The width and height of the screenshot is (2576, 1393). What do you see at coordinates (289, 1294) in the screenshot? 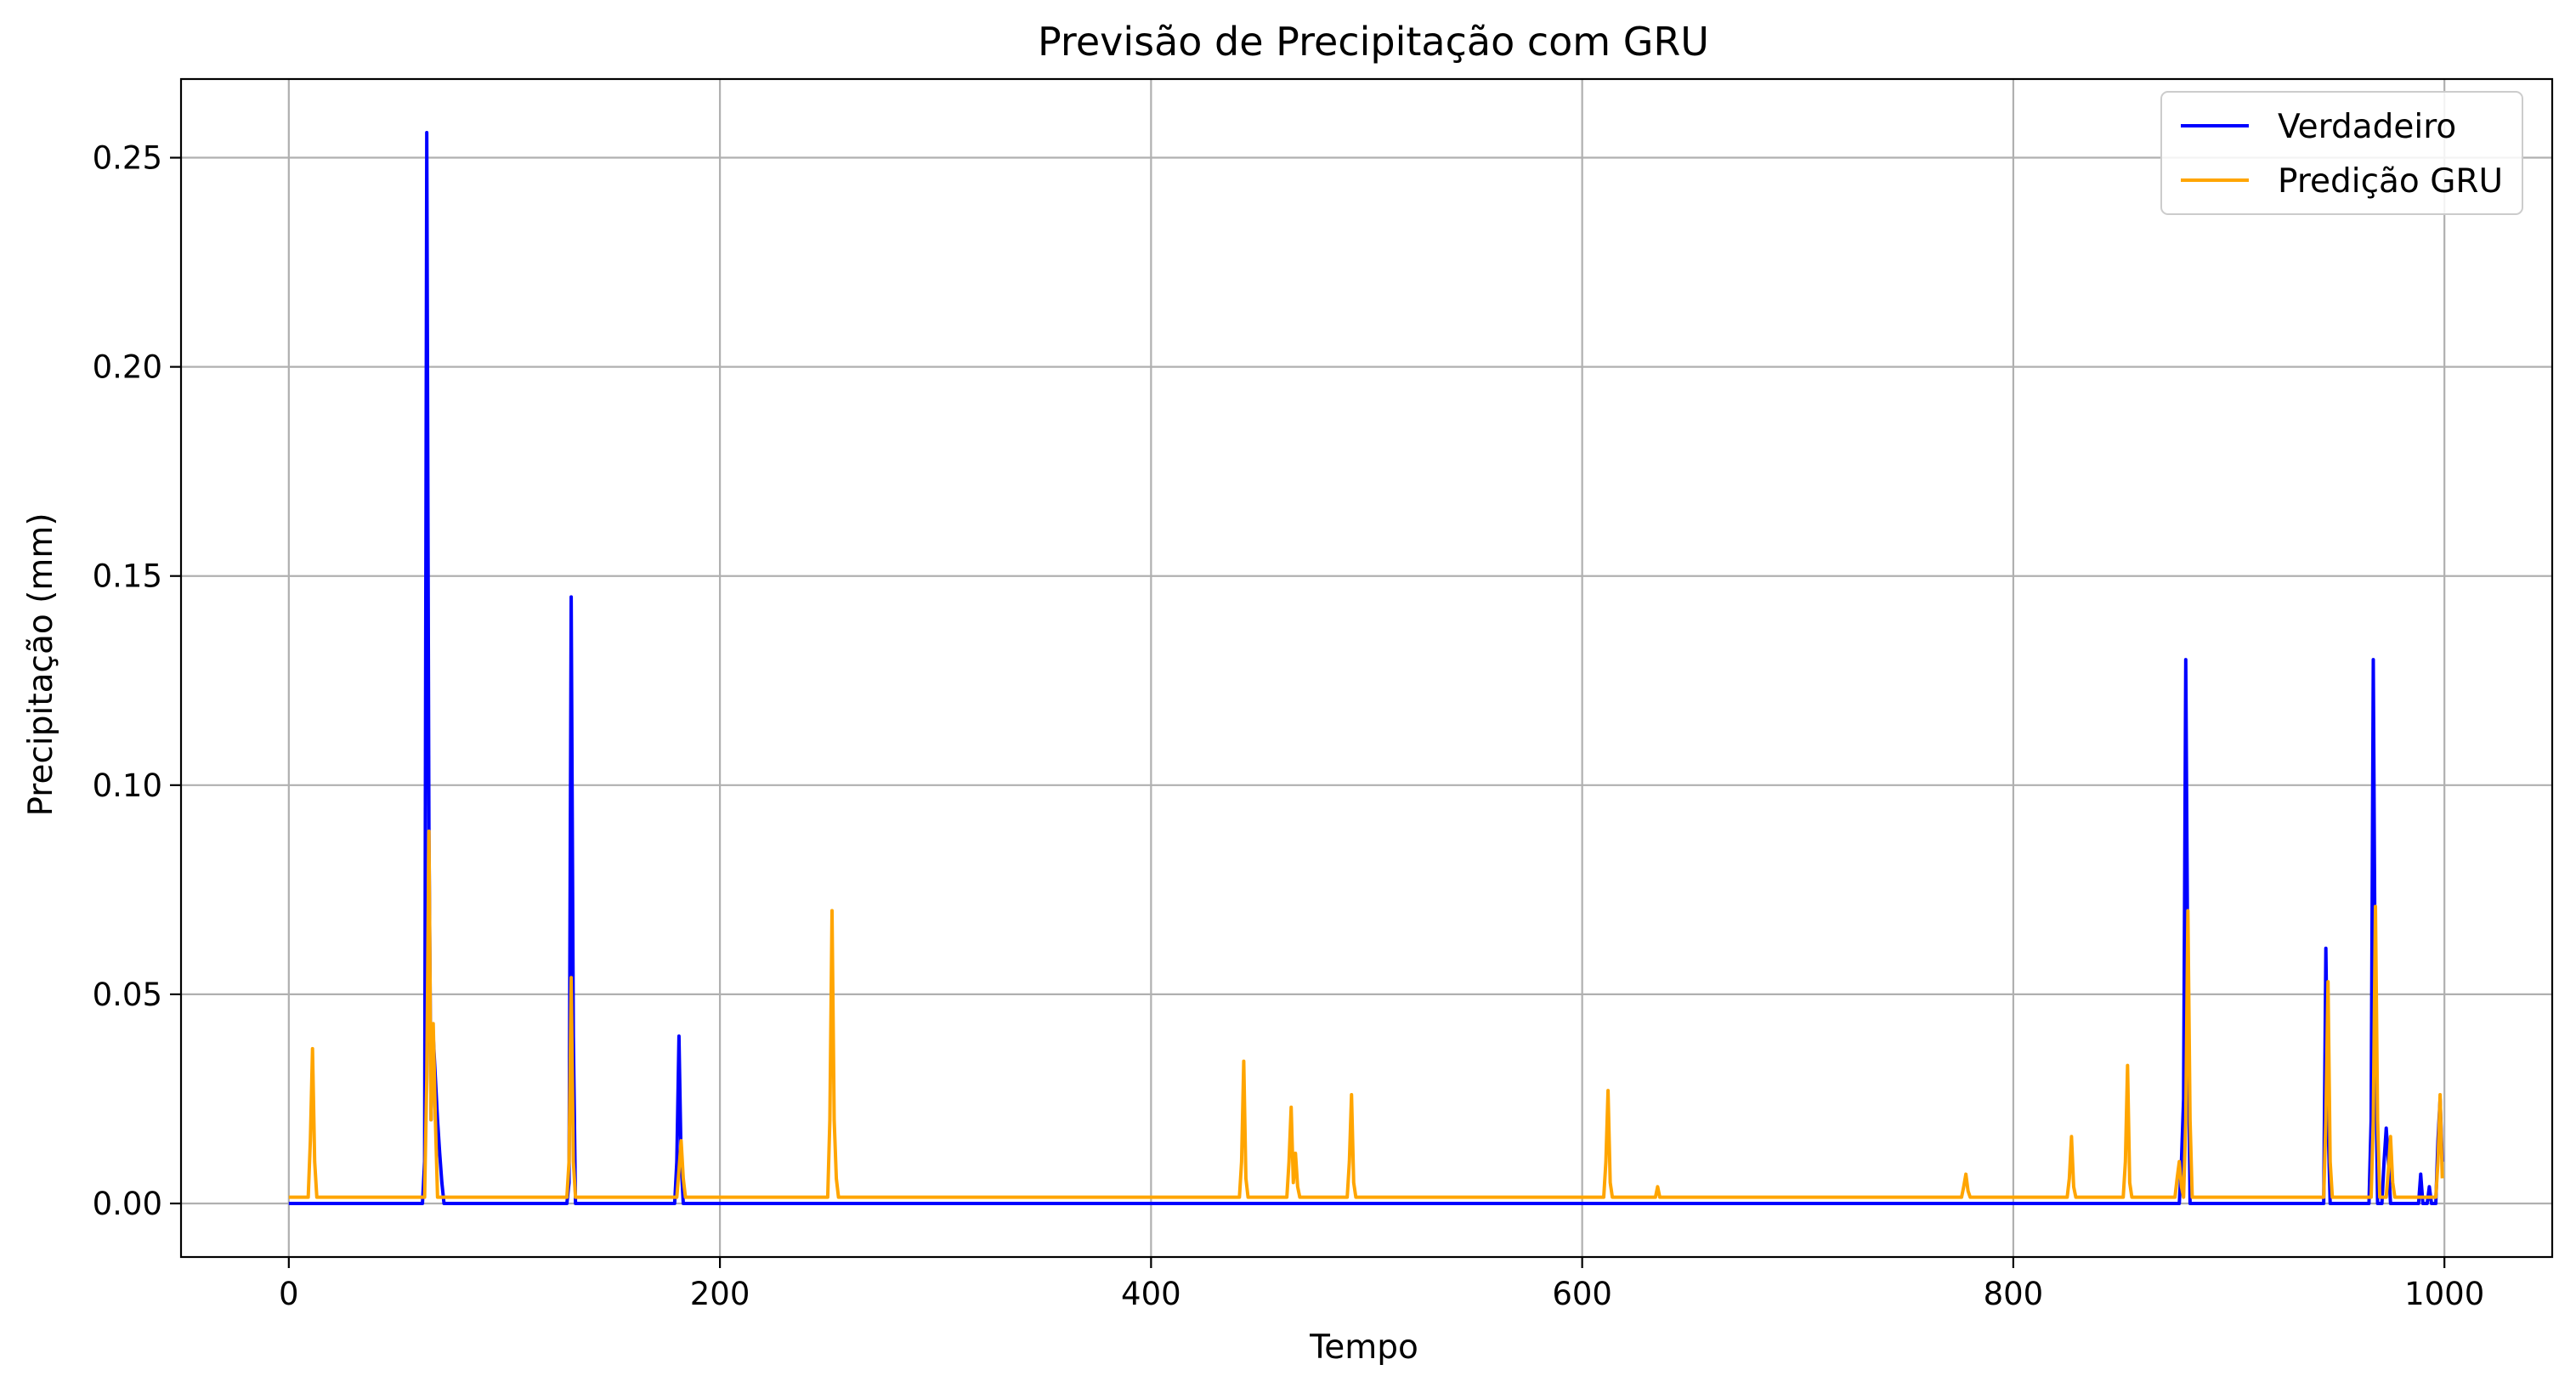
I see `x-tick-label: 0` at bounding box center [289, 1294].